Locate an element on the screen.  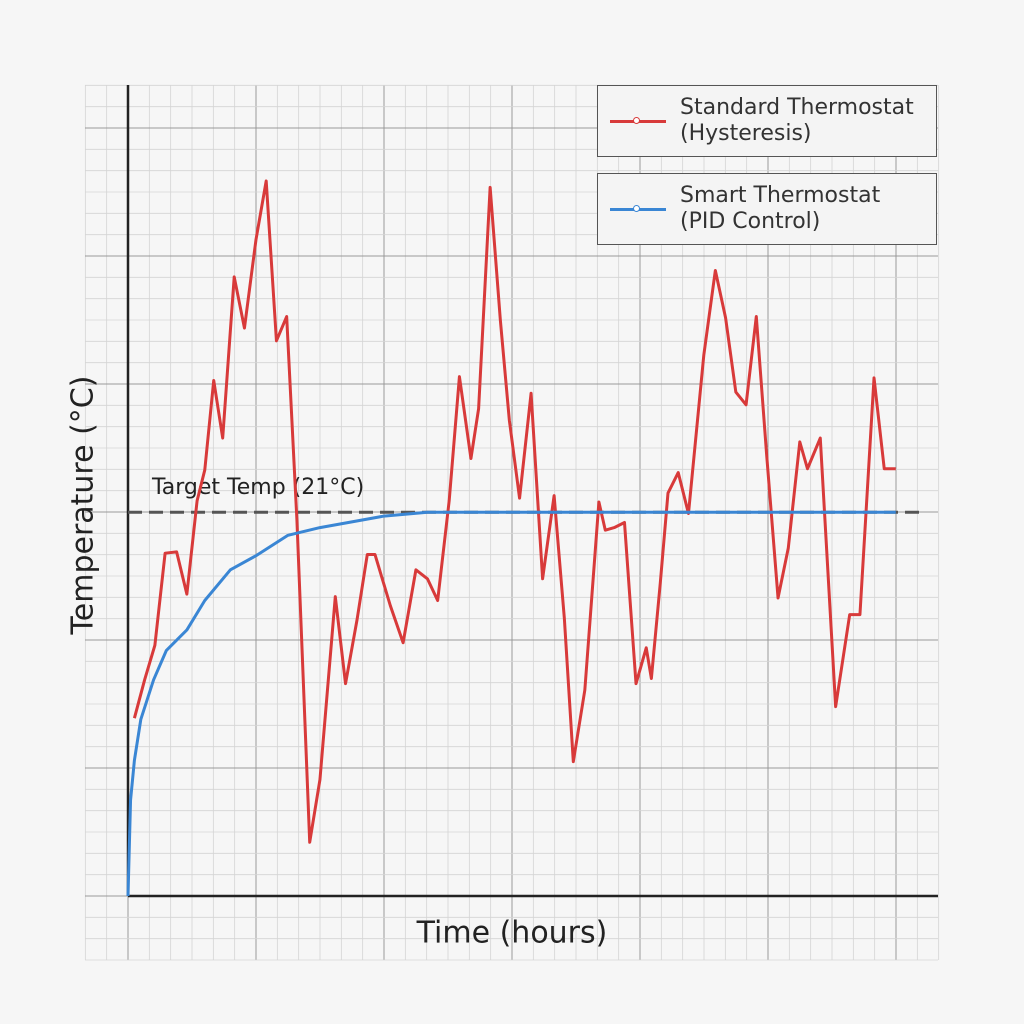
legend-label: Smart Thermostat (PID Control) is located at coordinates (780, 208).